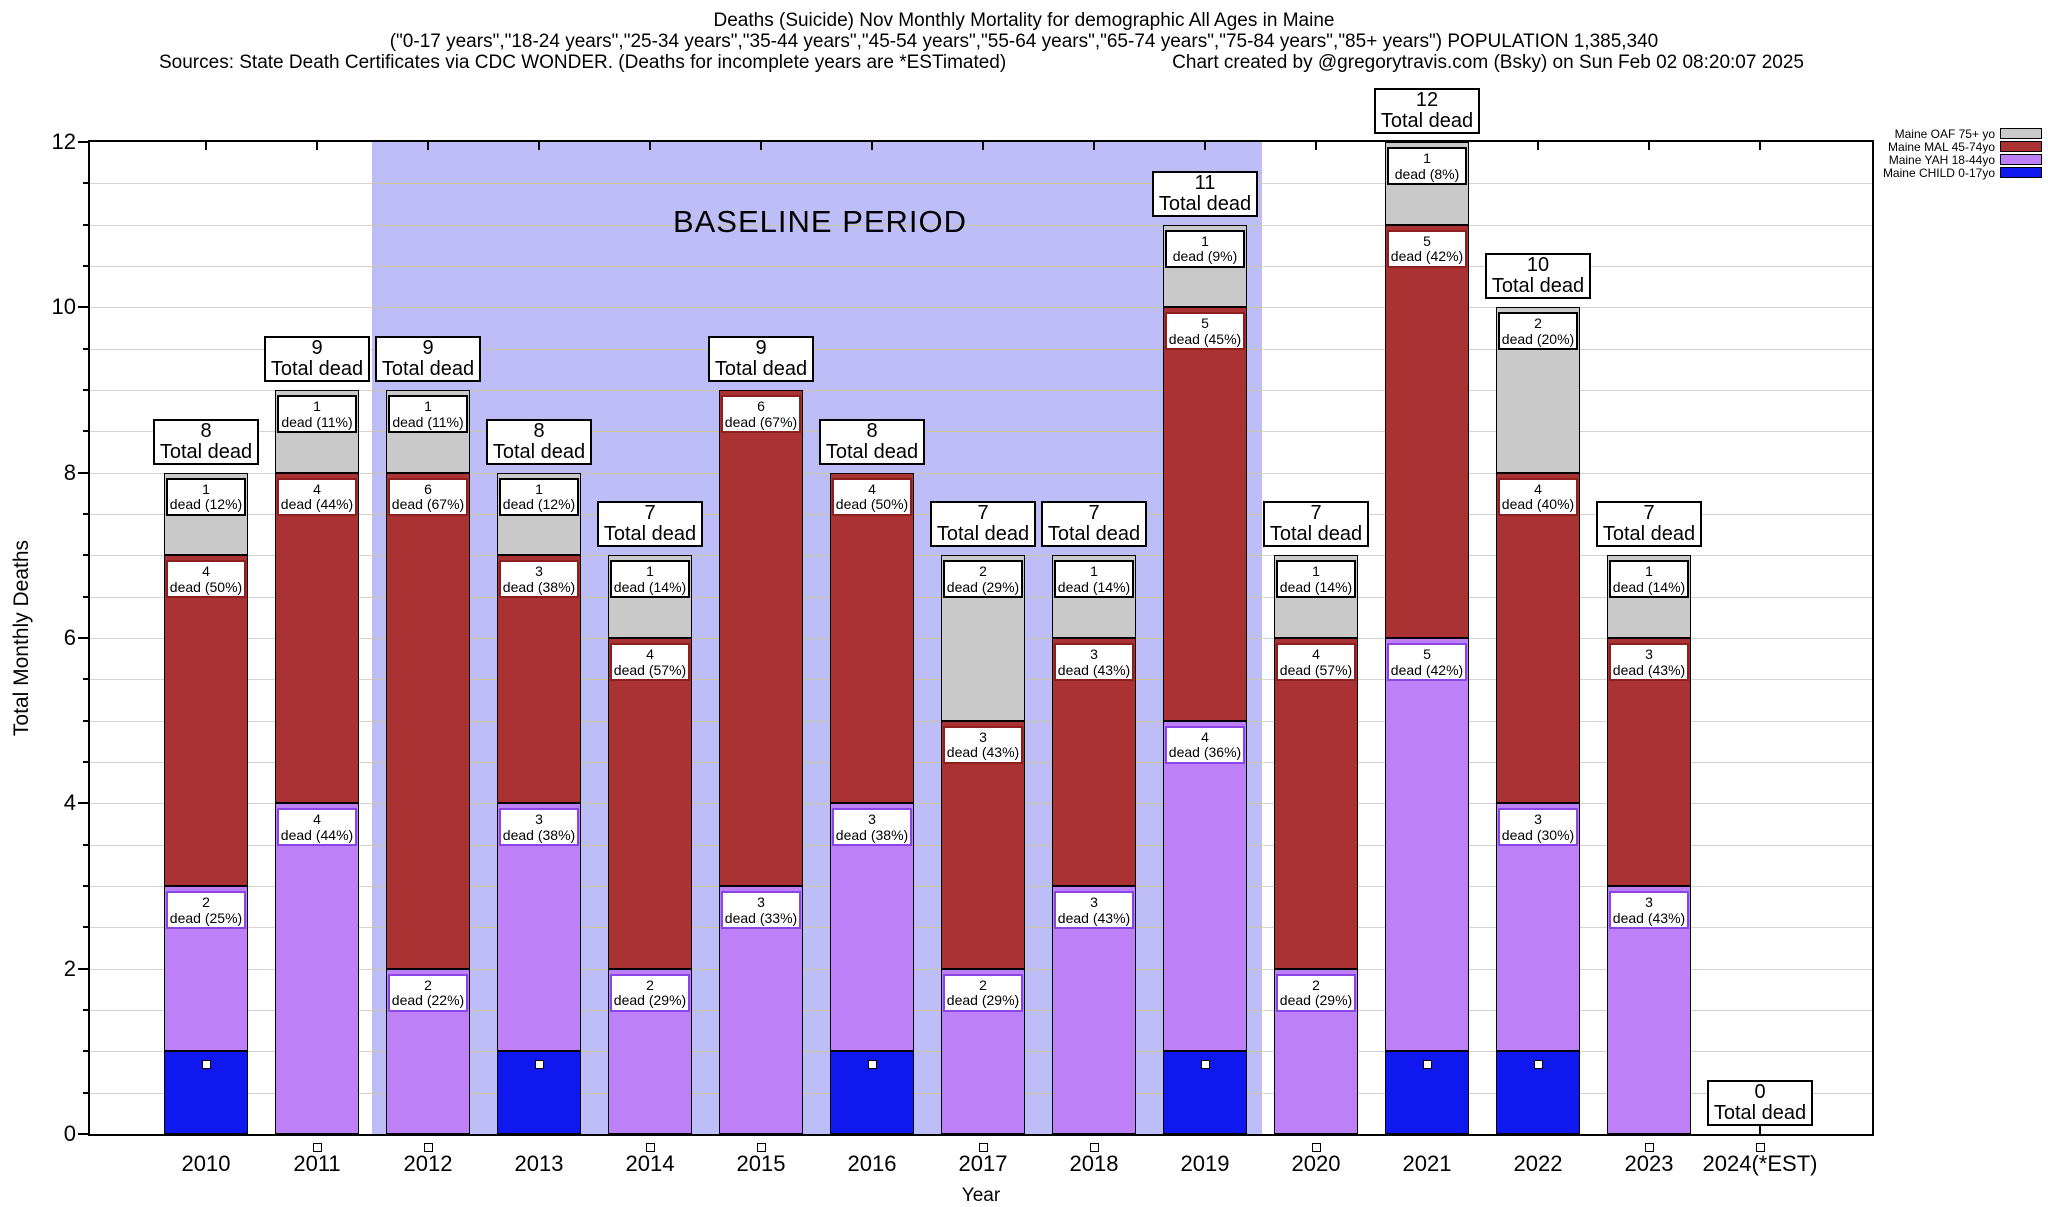 The width and height of the screenshot is (2048, 1207). I want to click on total-dead-count: 9, so click(317, 348).